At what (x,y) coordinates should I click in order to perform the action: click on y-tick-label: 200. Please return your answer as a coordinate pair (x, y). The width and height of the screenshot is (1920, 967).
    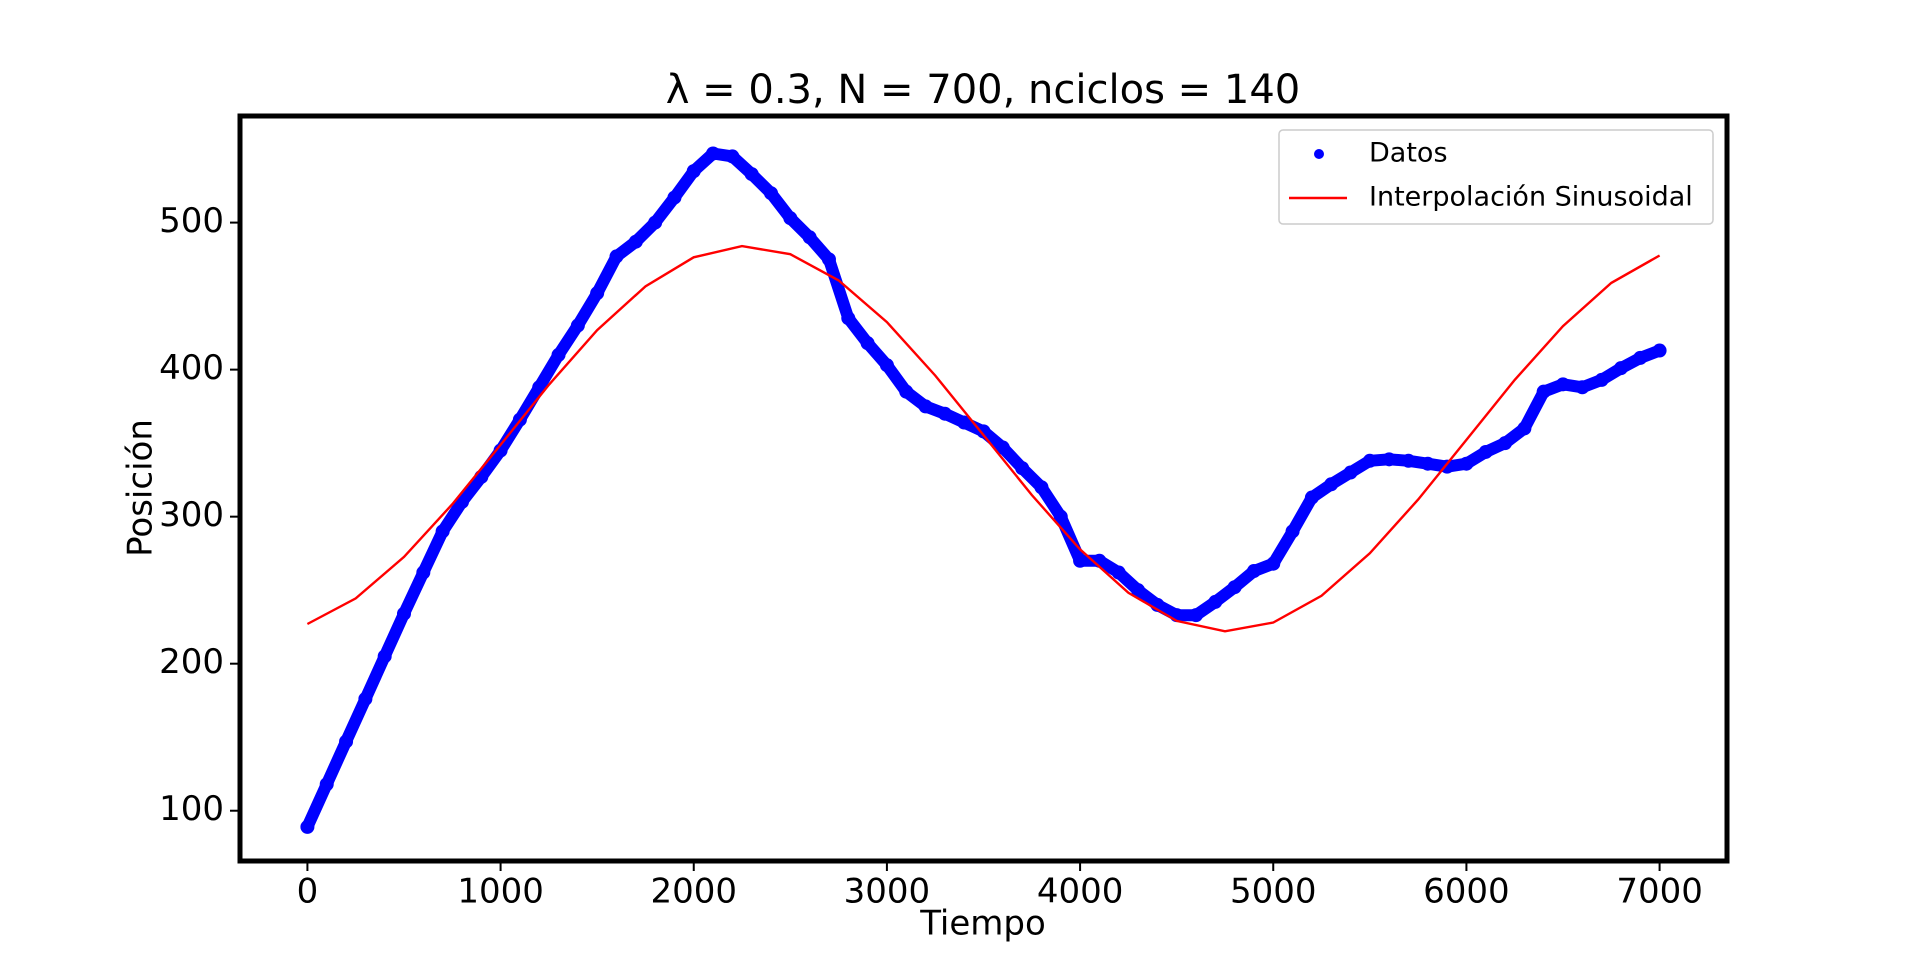
    Looking at the image, I should click on (191, 662).